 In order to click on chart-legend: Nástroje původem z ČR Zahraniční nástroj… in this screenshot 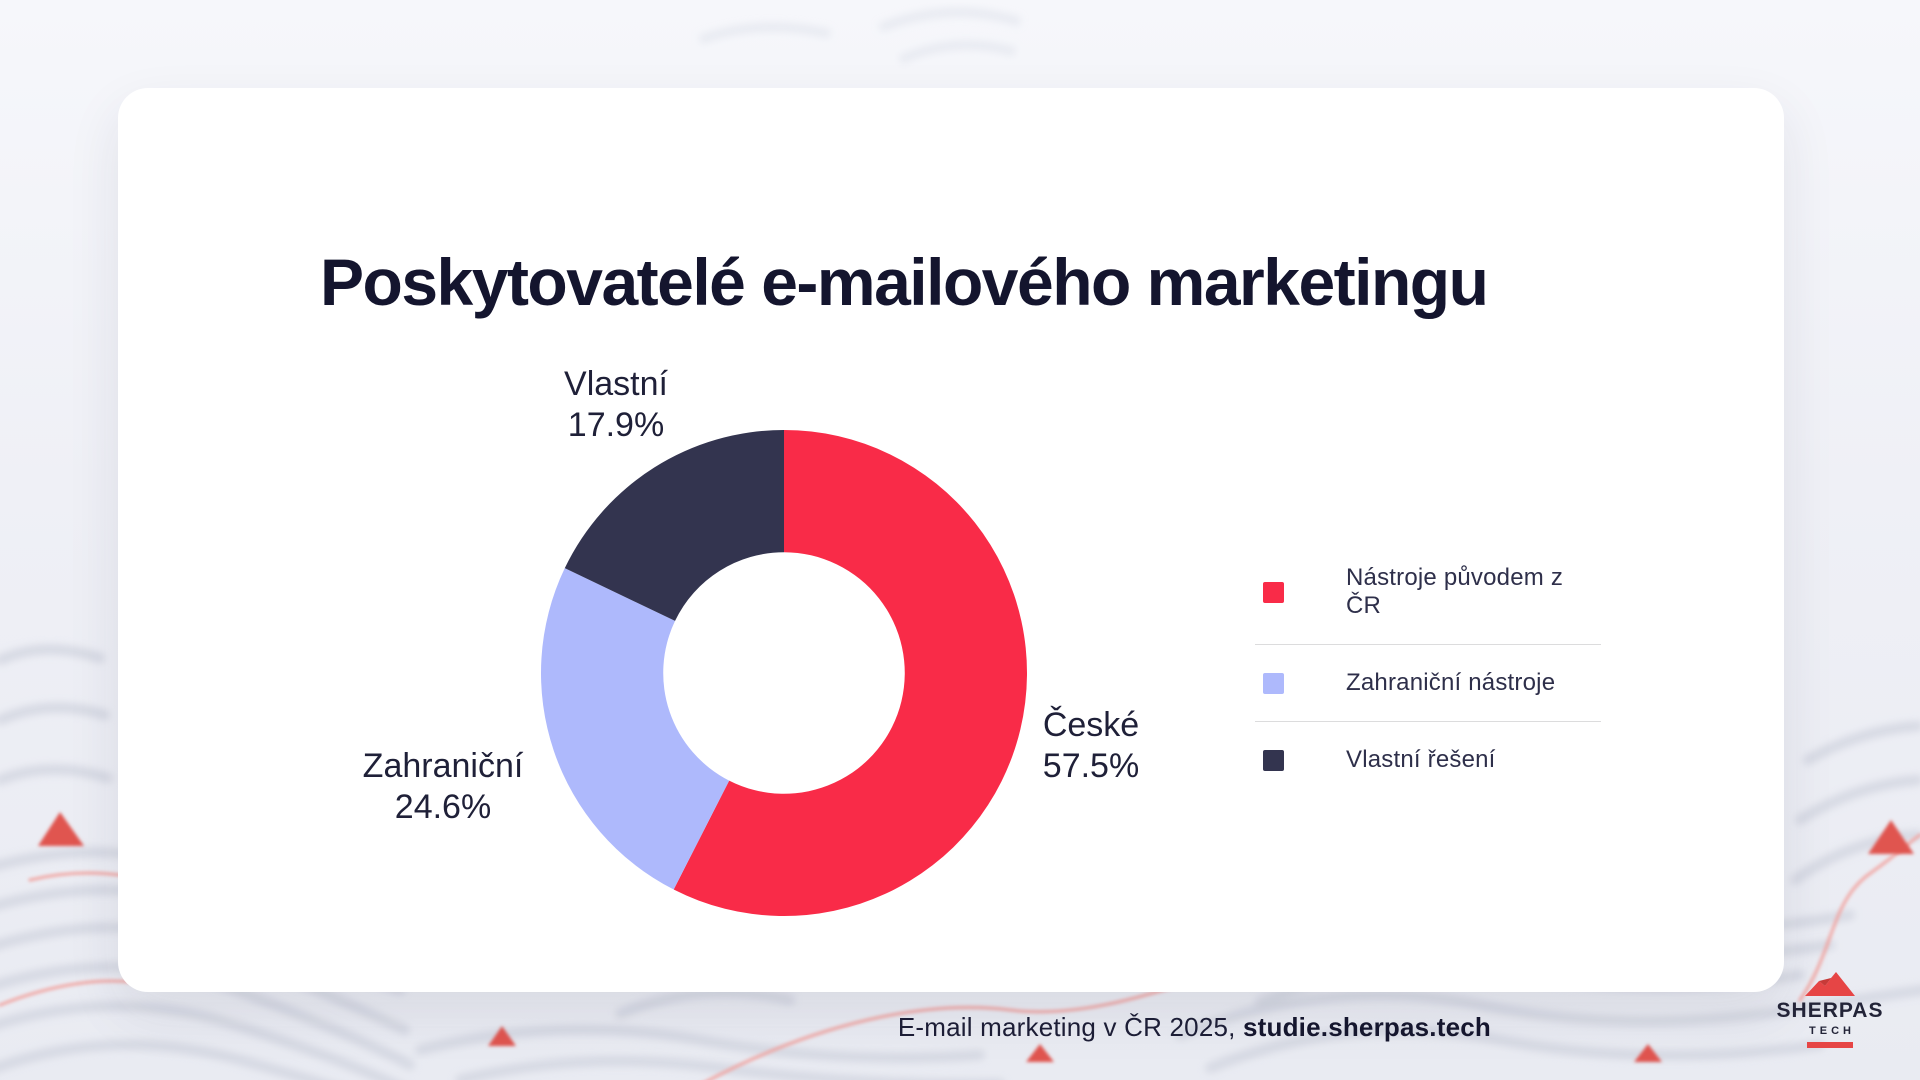, I will do `click(1428, 669)`.